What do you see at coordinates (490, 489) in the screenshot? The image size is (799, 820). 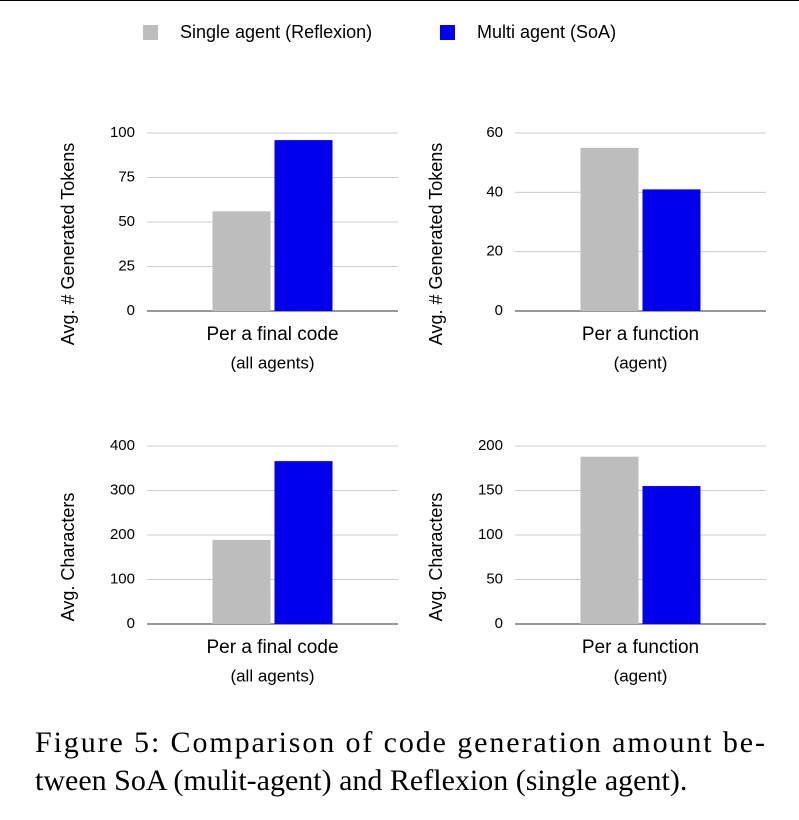 I see `y-tick-label: 150` at bounding box center [490, 489].